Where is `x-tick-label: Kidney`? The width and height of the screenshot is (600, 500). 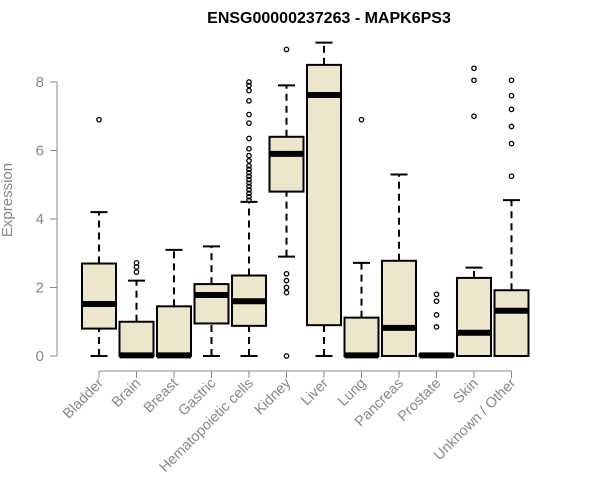
x-tick-label: Kidney is located at coordinates (273, 396).